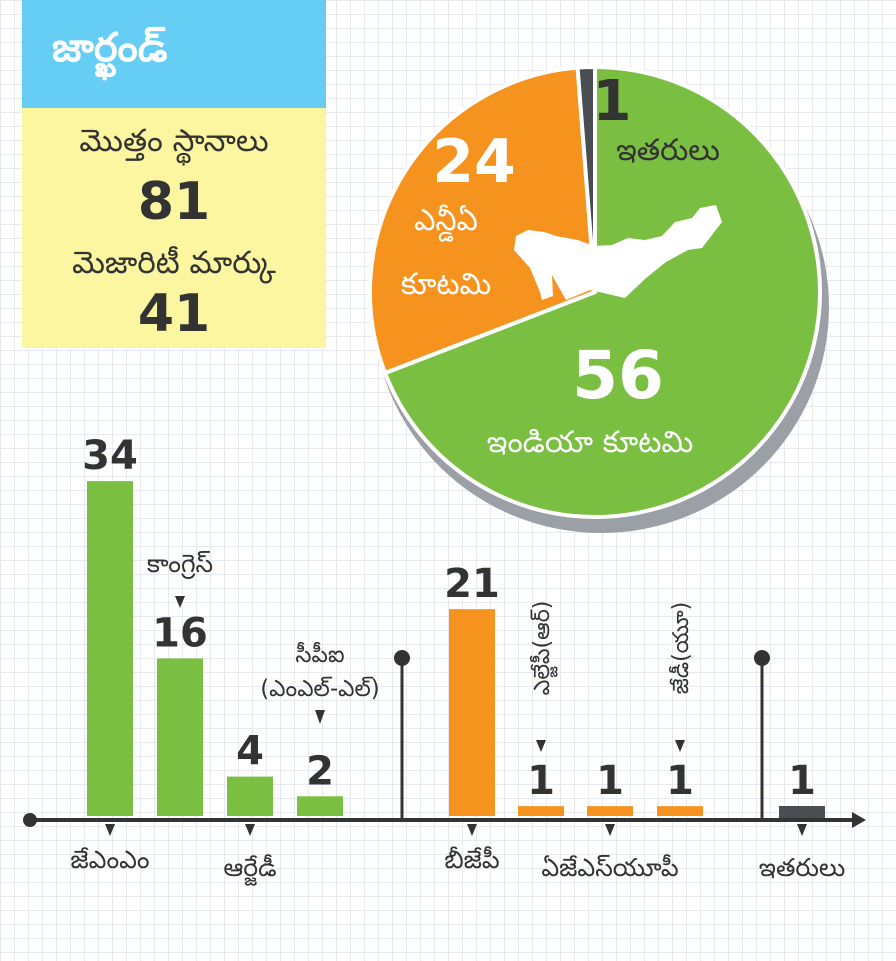 The image size is (896, 961). What do you see at coordinates (680, 746) in the screenshot?
I see `label-pointer-jdu` at bounding box center [680, 746].